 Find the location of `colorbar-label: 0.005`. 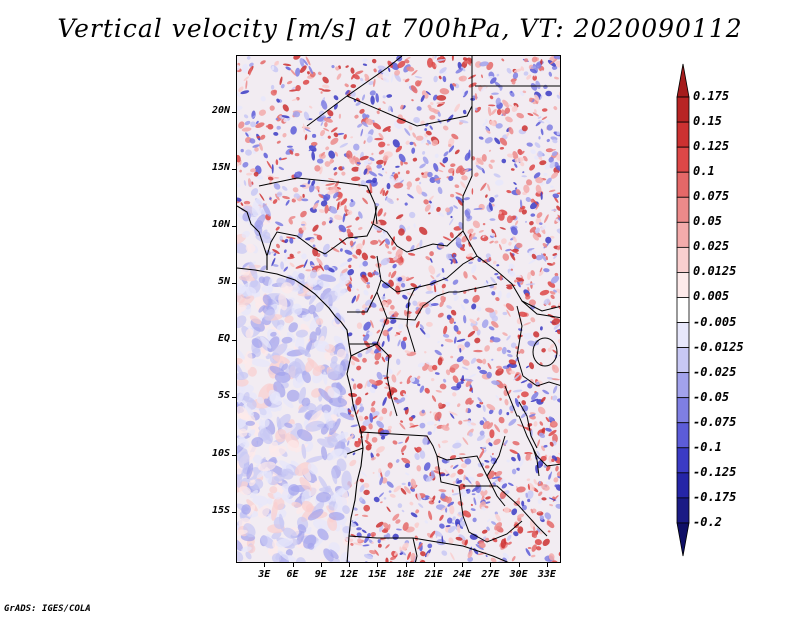

colorbar-label: 0.005 is located at coordinates (711, 296).